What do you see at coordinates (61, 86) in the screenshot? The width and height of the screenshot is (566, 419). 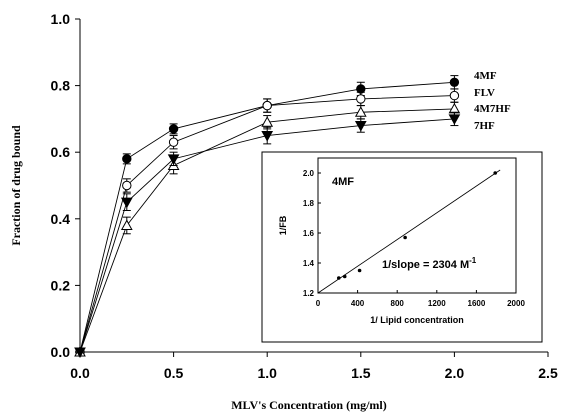 I see `y-tick-label: 0.8` at bounding box center [61, 86].